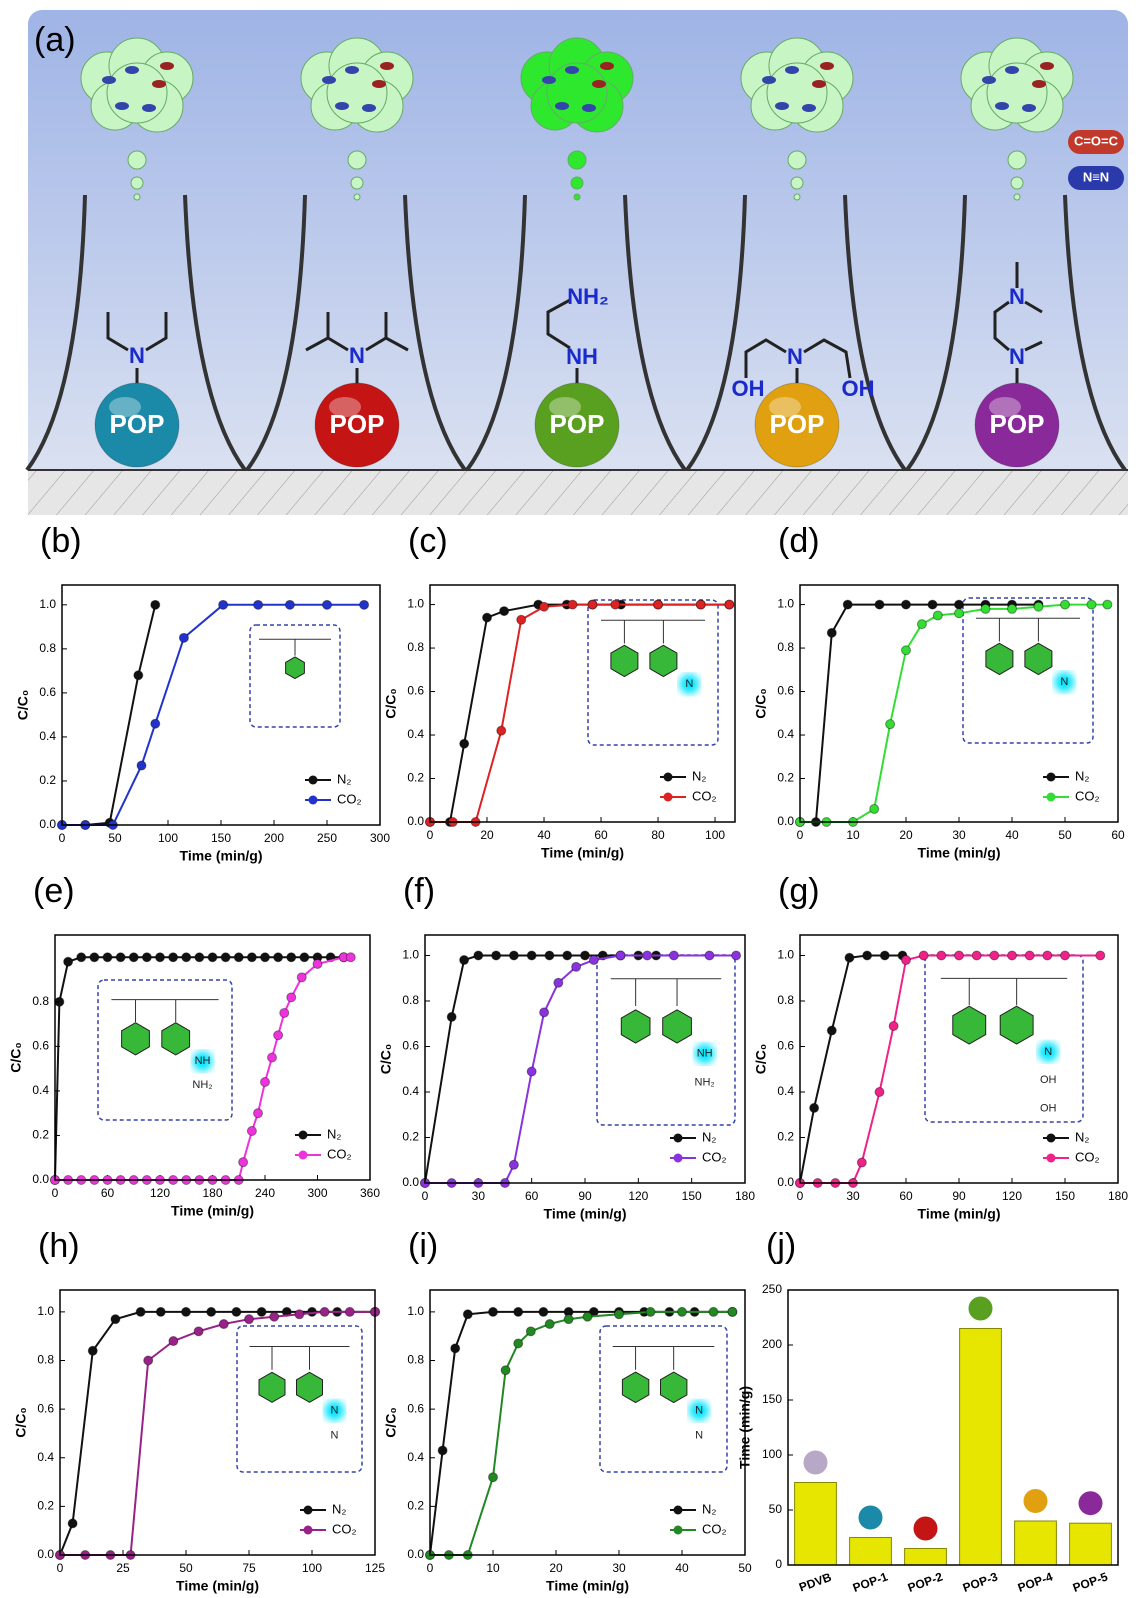 The width and height of the screenshot is (1140, 1598). What do you see at coordinates (415, 1311) in the screenshot?
I see `y-tick-label: 1.0` at bounding box center [415, 1311].